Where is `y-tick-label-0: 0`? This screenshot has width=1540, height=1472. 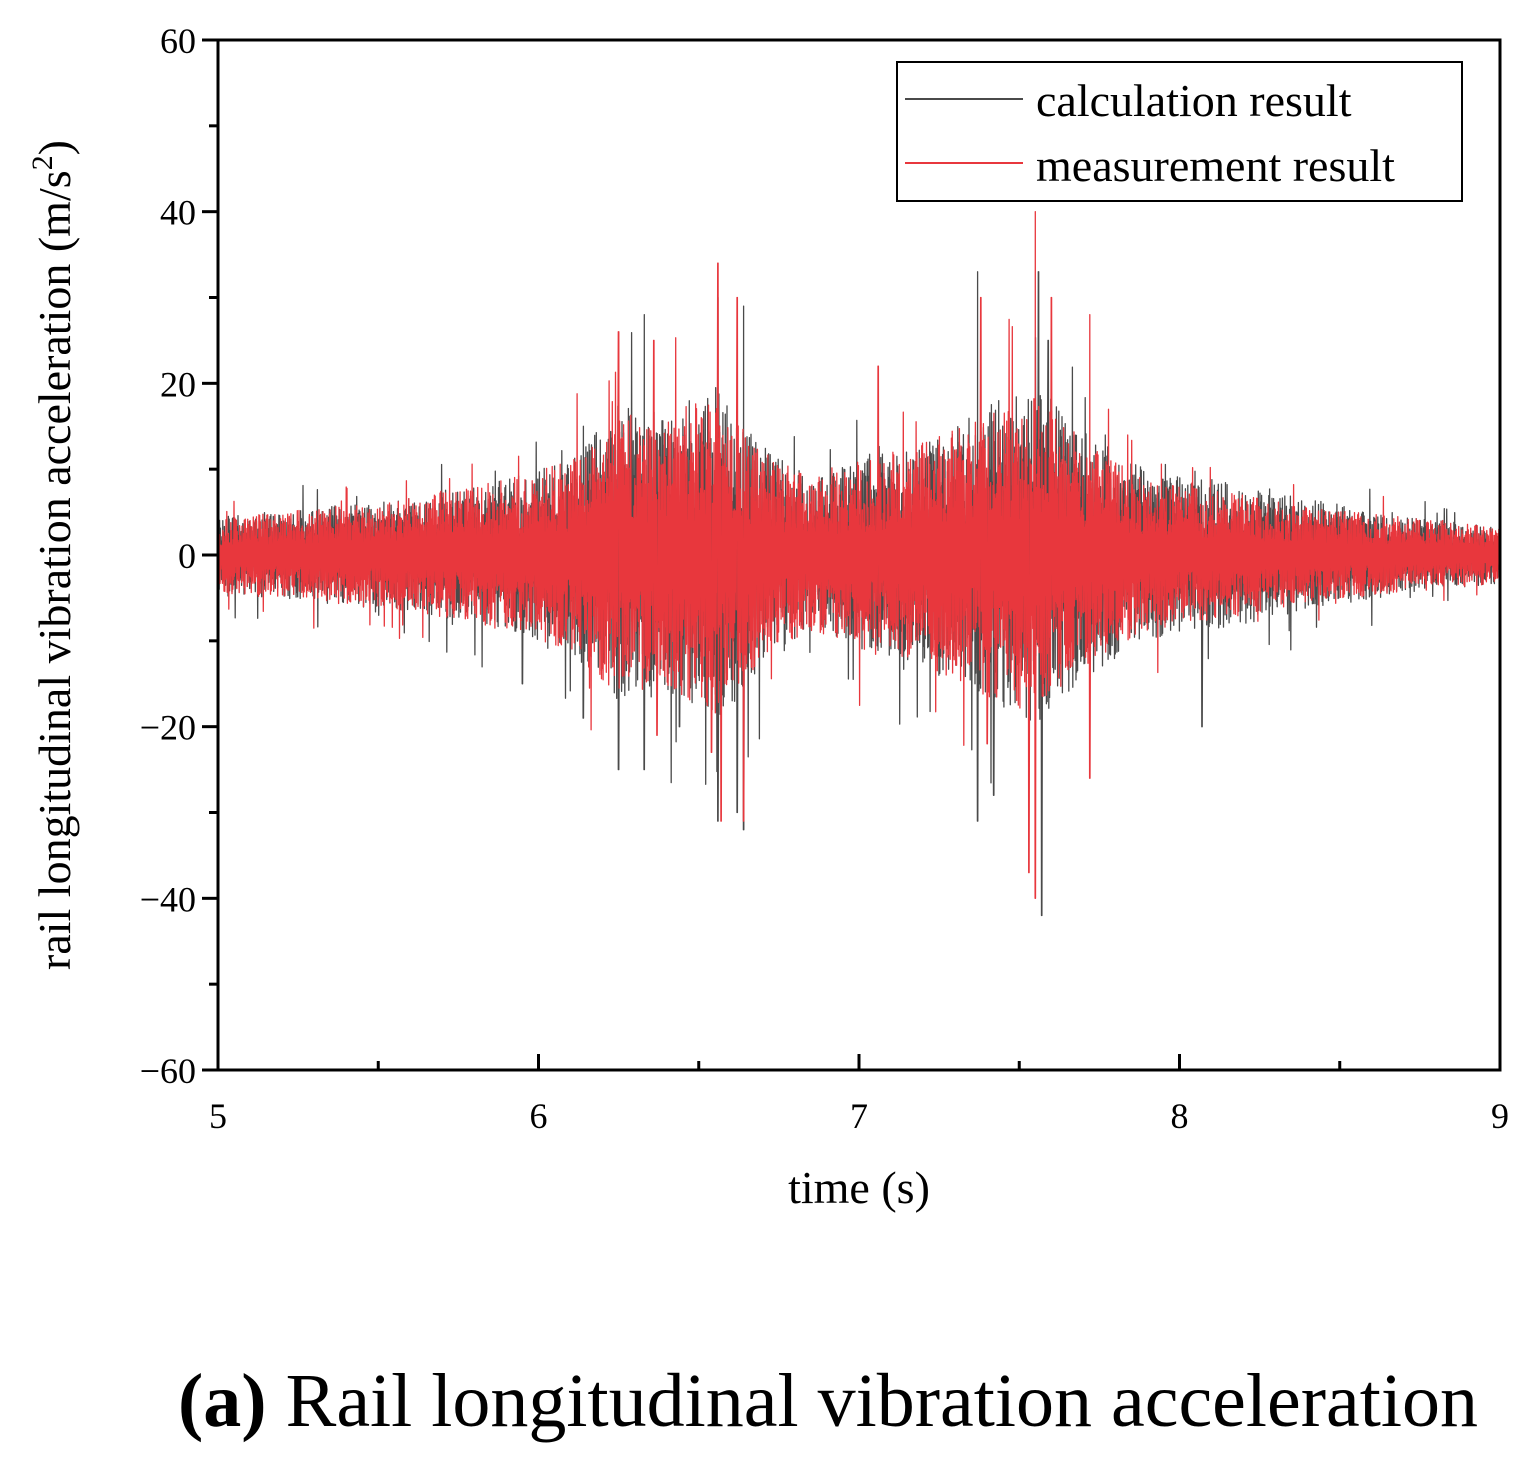
y-tick-label-0: 0 is located at coordinates (187, 556).